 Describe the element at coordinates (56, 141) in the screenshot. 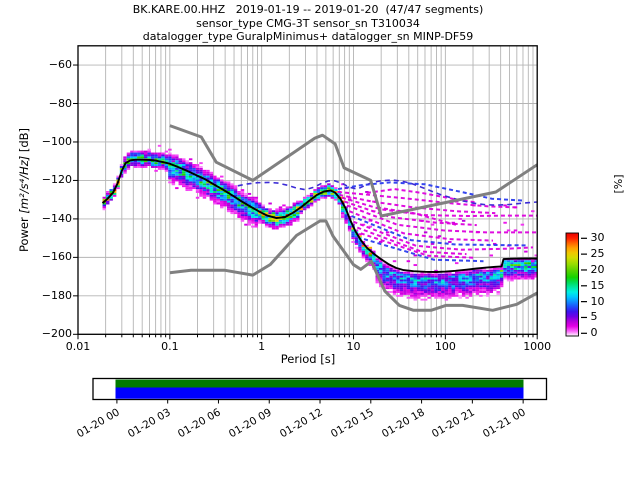

I see `y-tick-label: −100` at that location.